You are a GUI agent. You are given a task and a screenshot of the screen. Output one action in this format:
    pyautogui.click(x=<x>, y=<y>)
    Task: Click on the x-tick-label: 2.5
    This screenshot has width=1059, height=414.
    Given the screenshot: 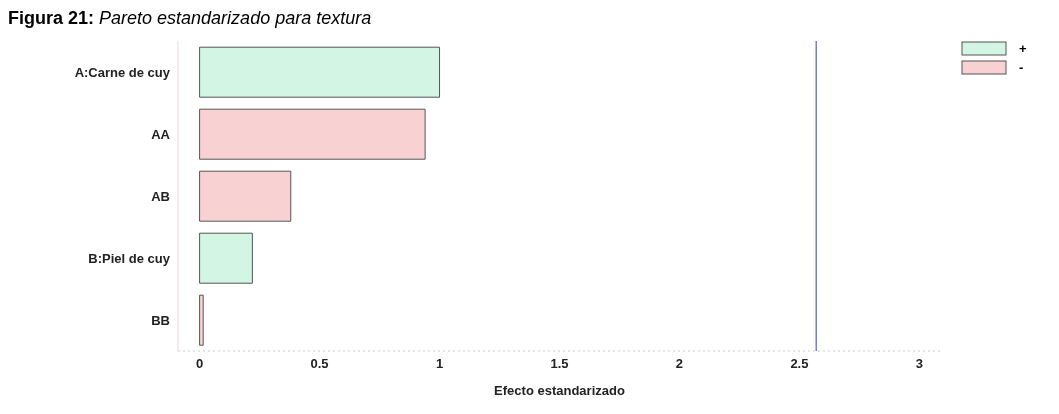 What is the action you would take?
    pyautogui.click(x=799, y=364)
    